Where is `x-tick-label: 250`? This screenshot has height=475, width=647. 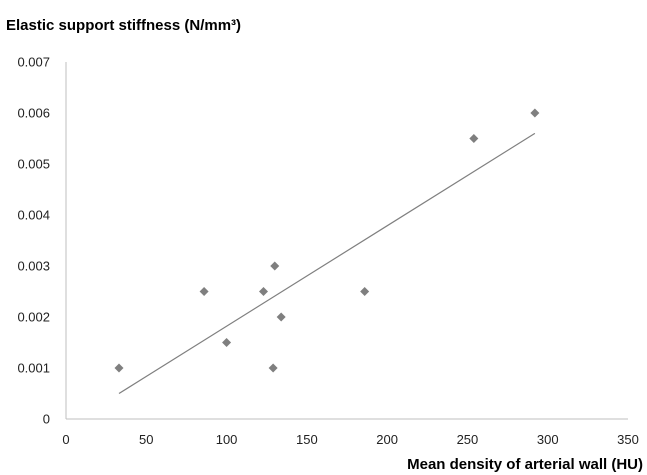
x-tick-label: 250 is located at coordinates (468, 439).